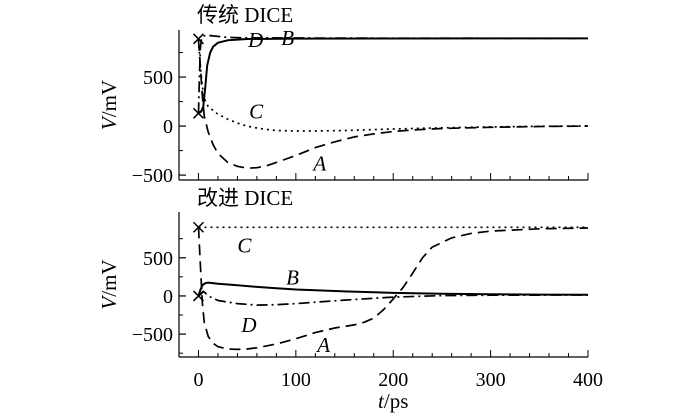 The image size is (700, 413). I want to click on chart-title: 传统 DICE, so click(245, 15).